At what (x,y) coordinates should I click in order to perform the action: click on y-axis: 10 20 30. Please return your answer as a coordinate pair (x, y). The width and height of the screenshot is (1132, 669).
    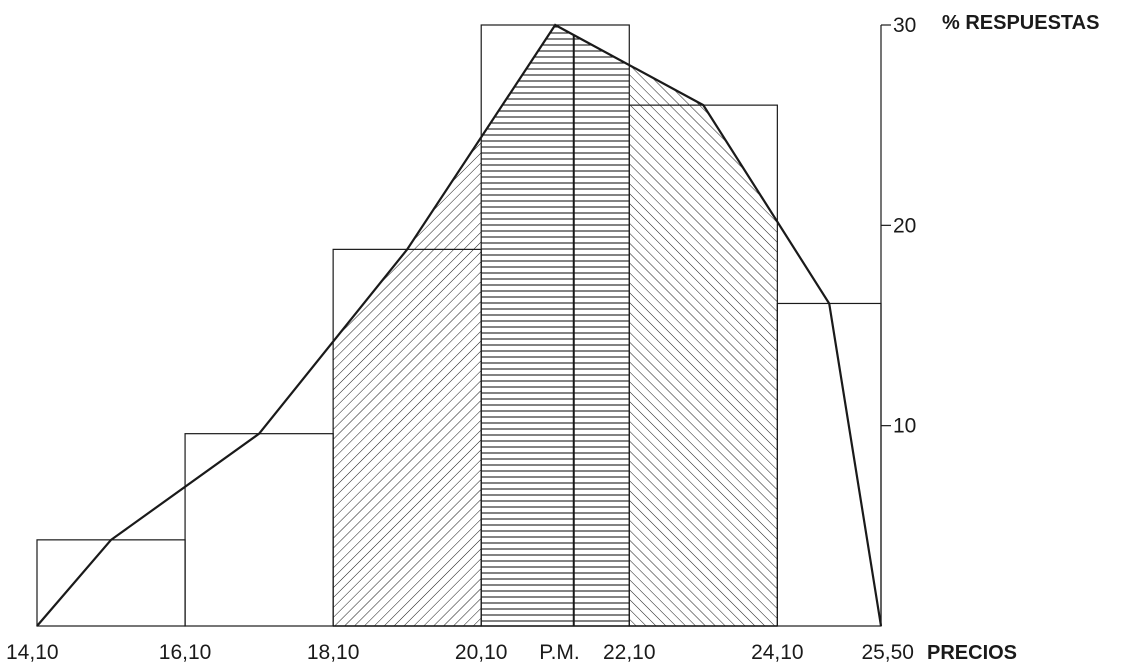
    Looking at the image, I should click on (898, 320).